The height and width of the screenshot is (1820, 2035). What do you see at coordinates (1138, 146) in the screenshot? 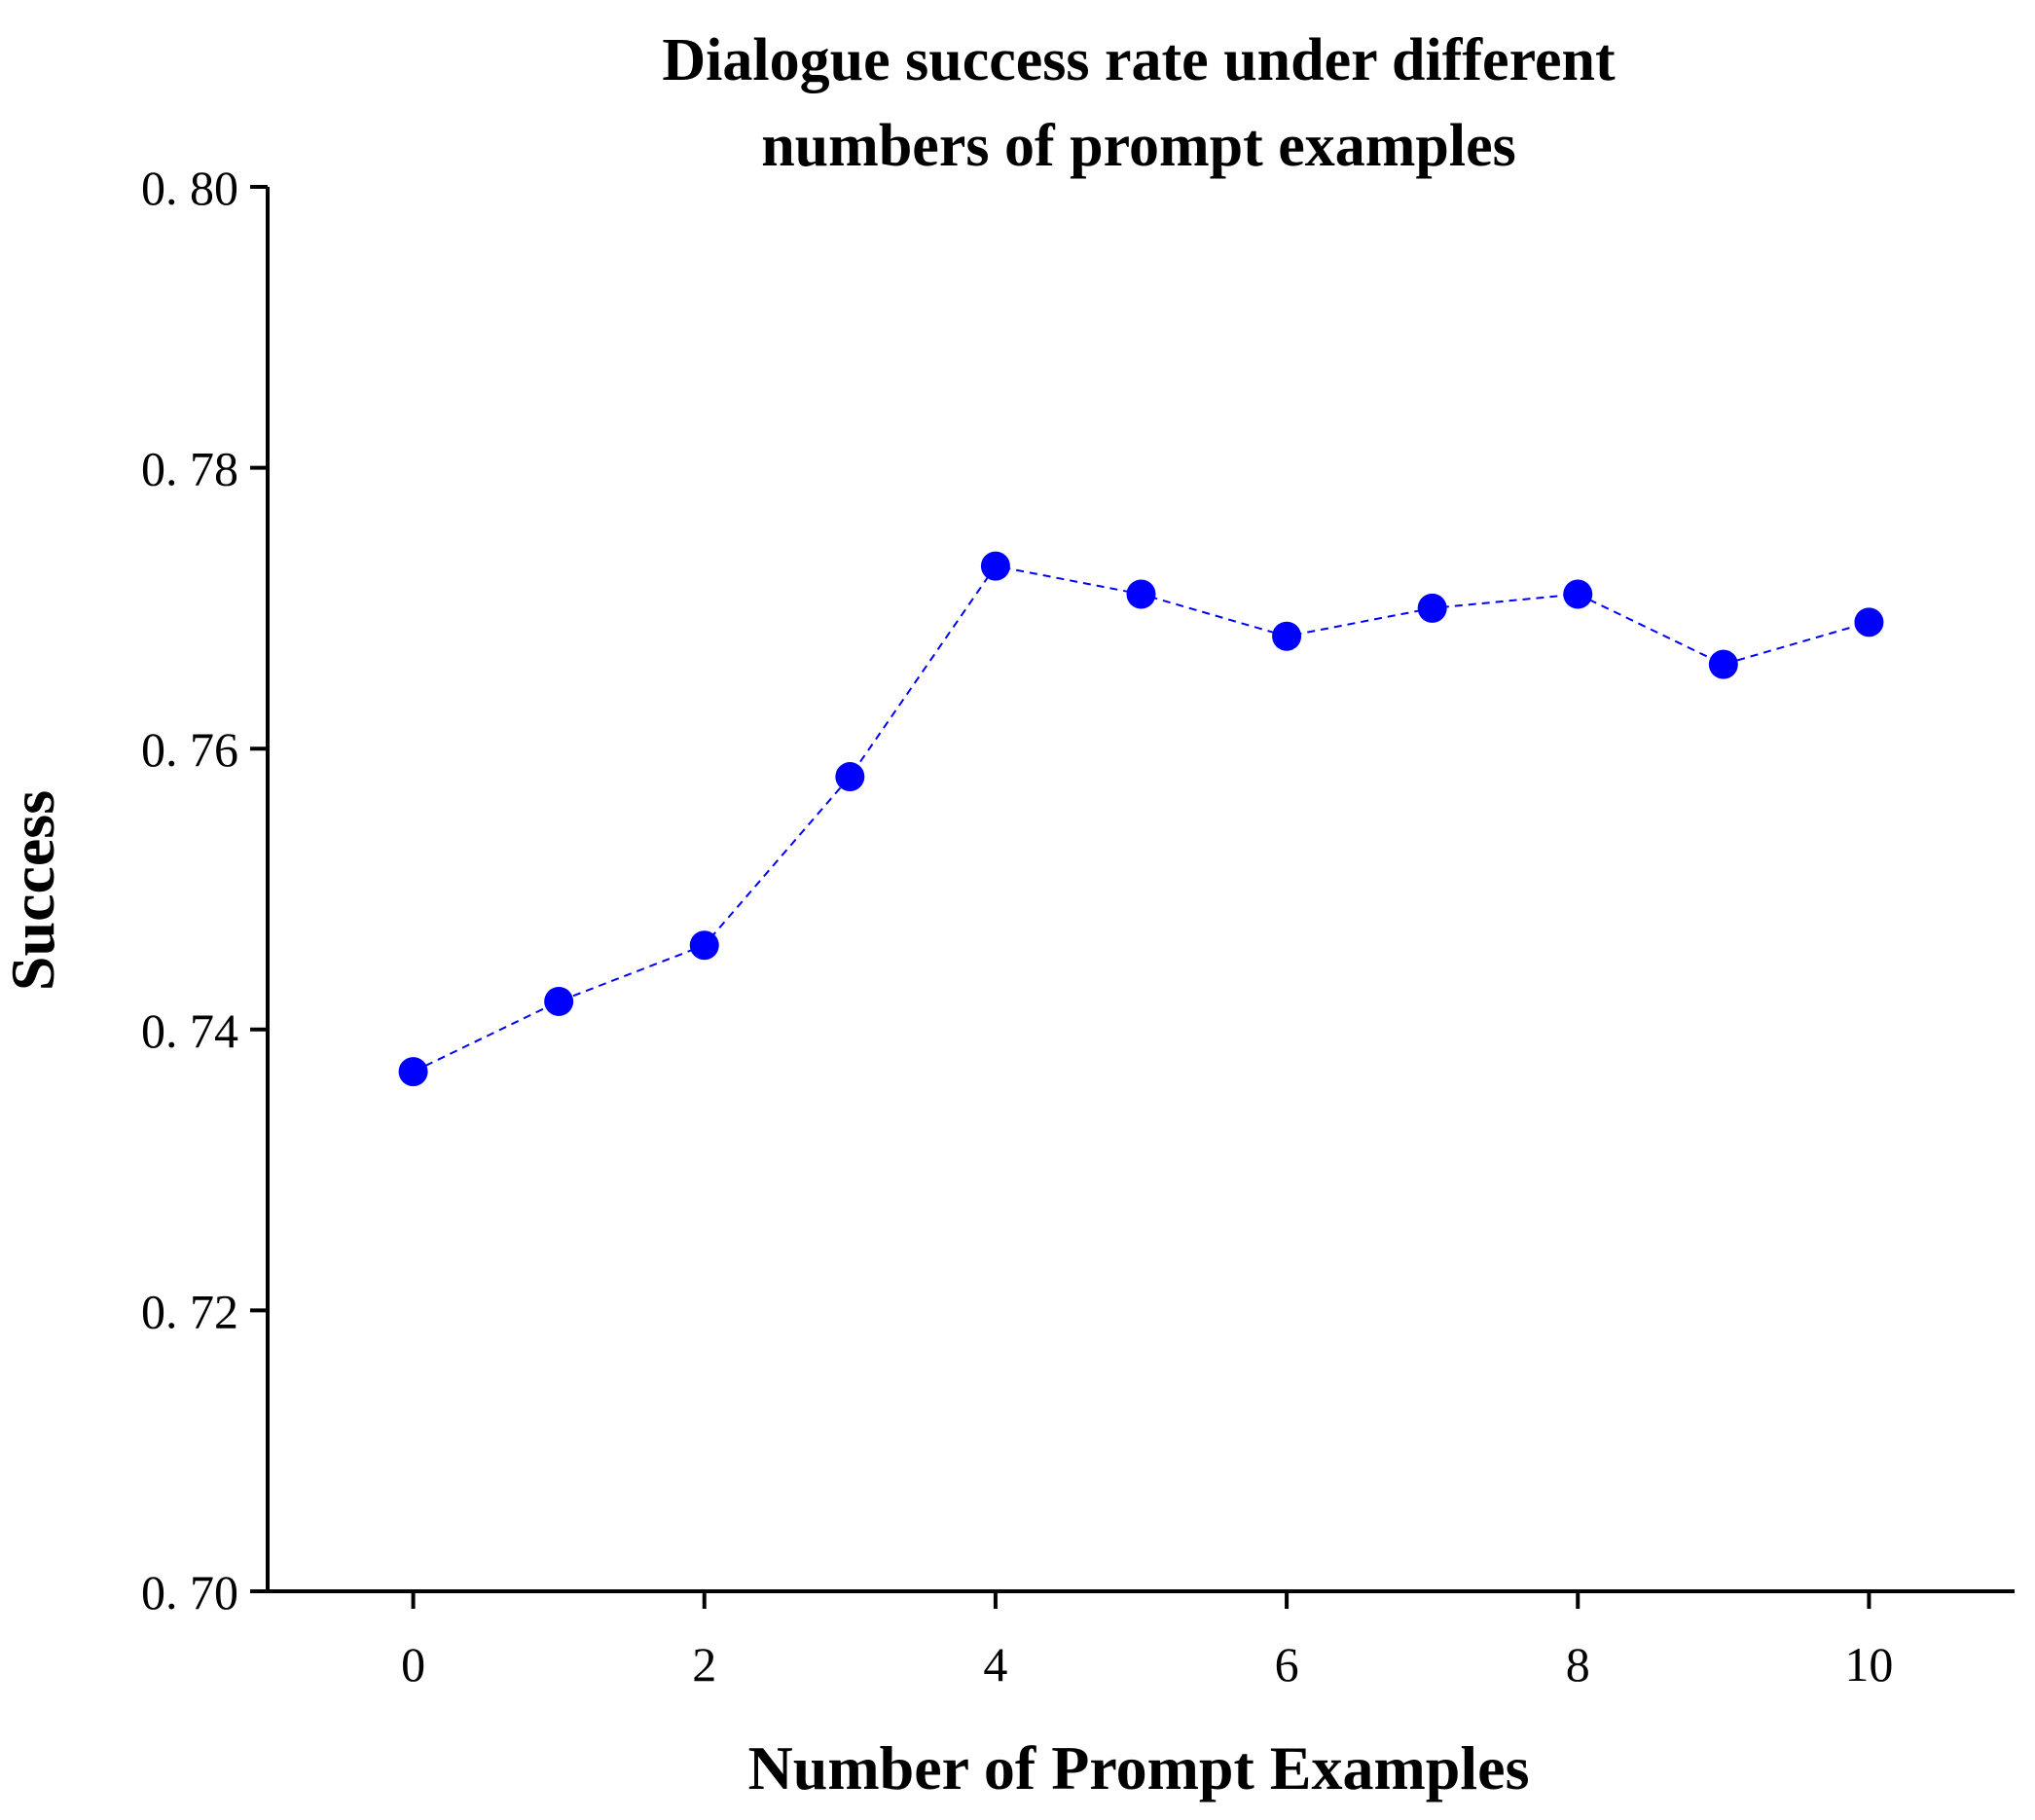
I see `chart-title-line-2: numbers of prompt examples` at bounding box center [1138, 146].